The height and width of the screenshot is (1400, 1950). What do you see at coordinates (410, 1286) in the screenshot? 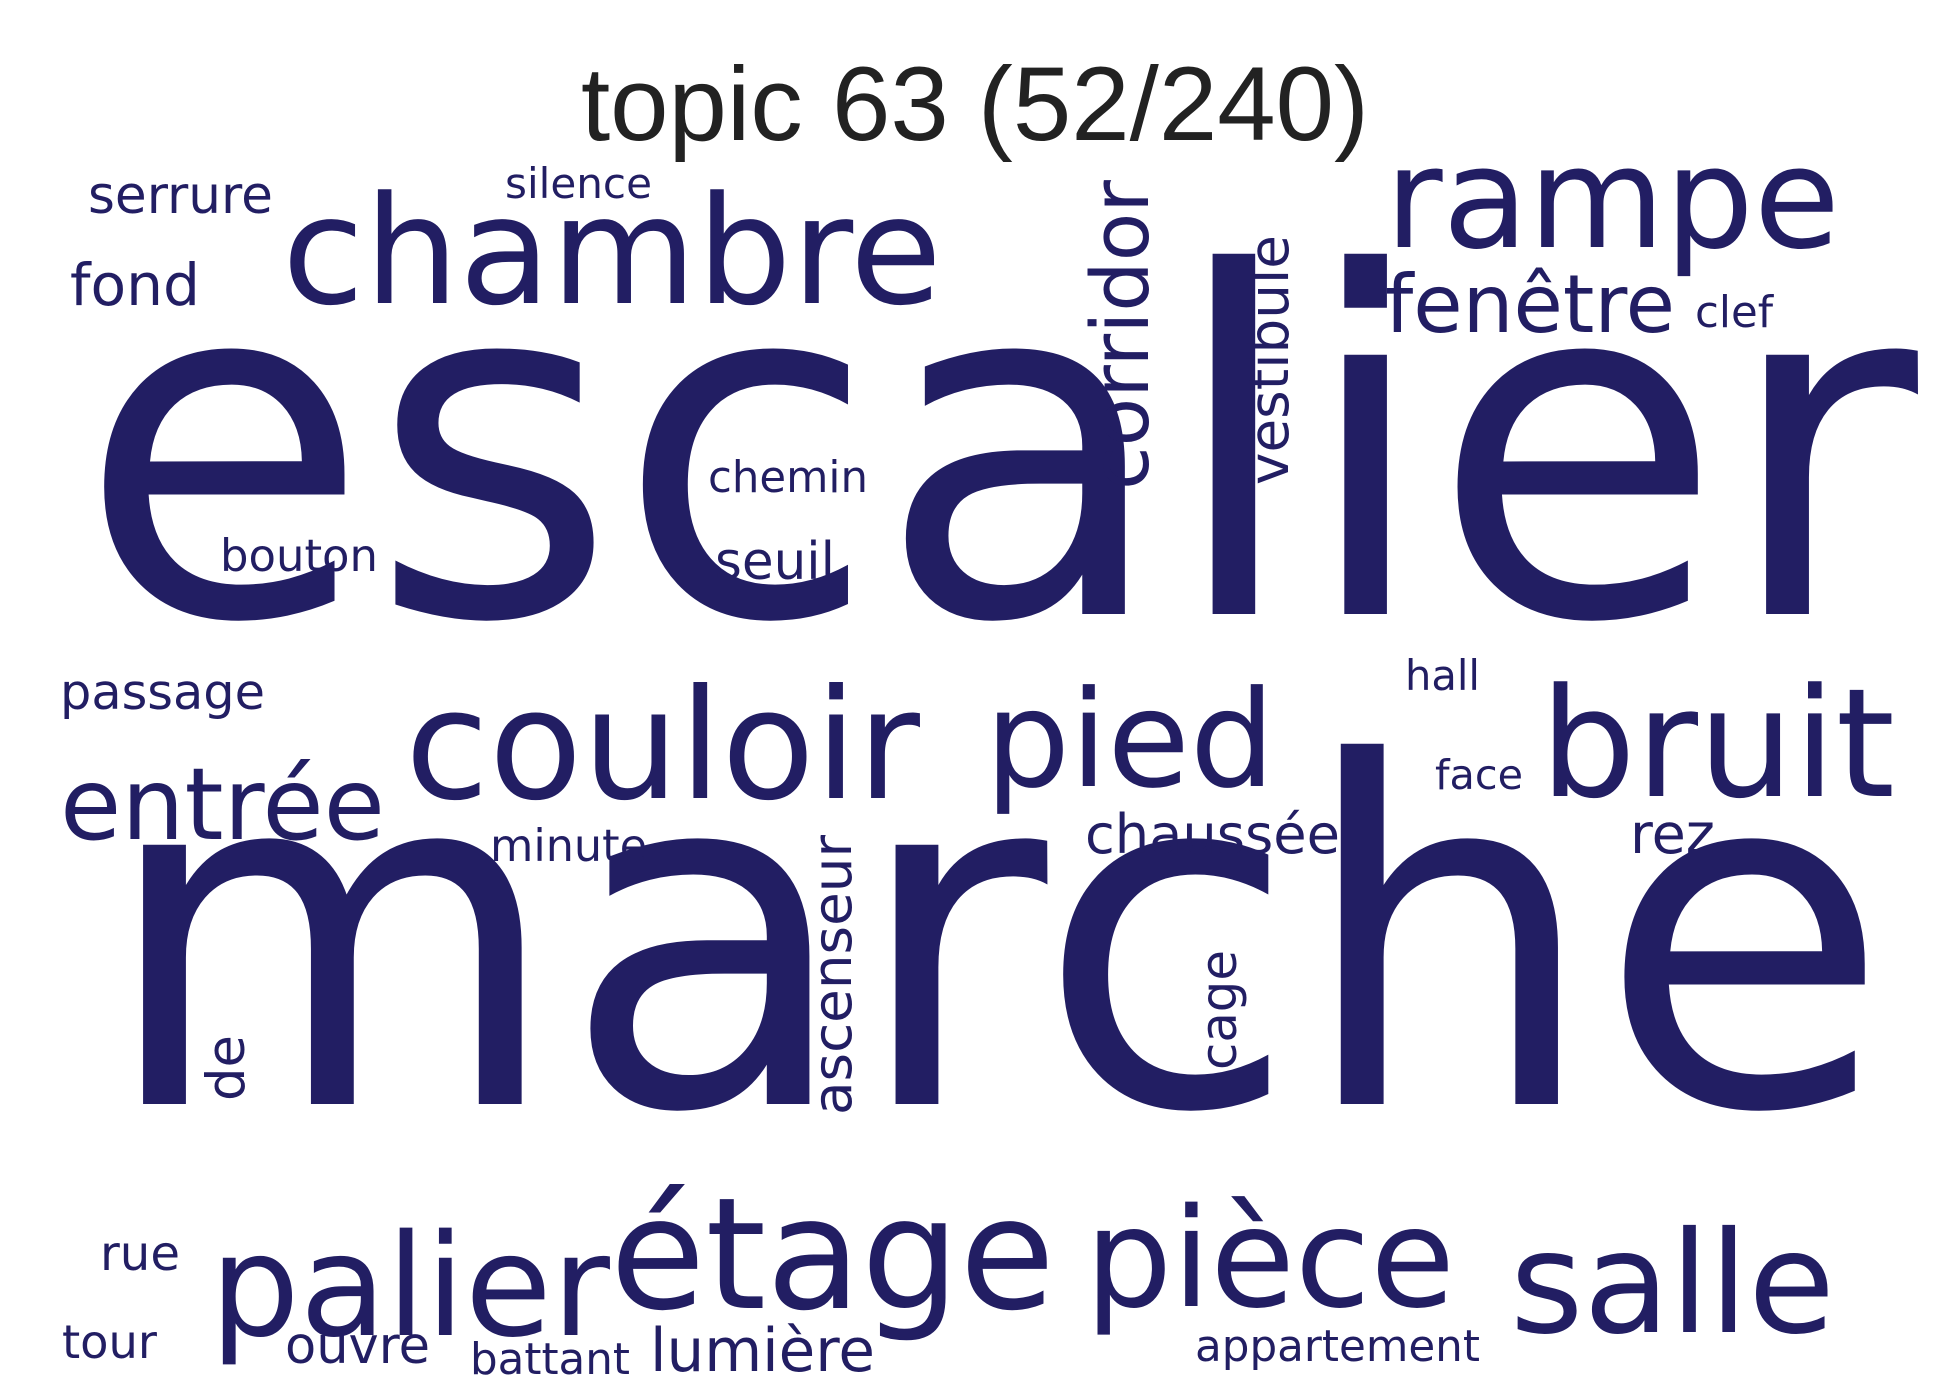
I see `word-palier: palier` at bounding box center [410, 1286].